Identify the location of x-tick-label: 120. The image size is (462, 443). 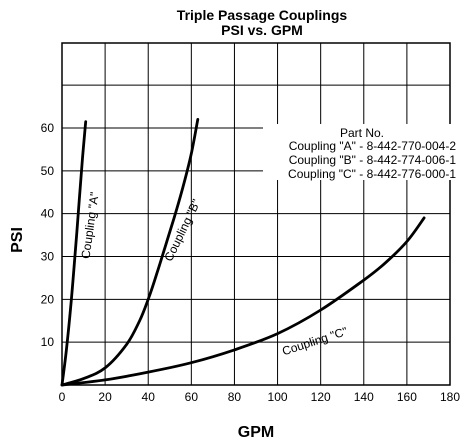
(321, 397).